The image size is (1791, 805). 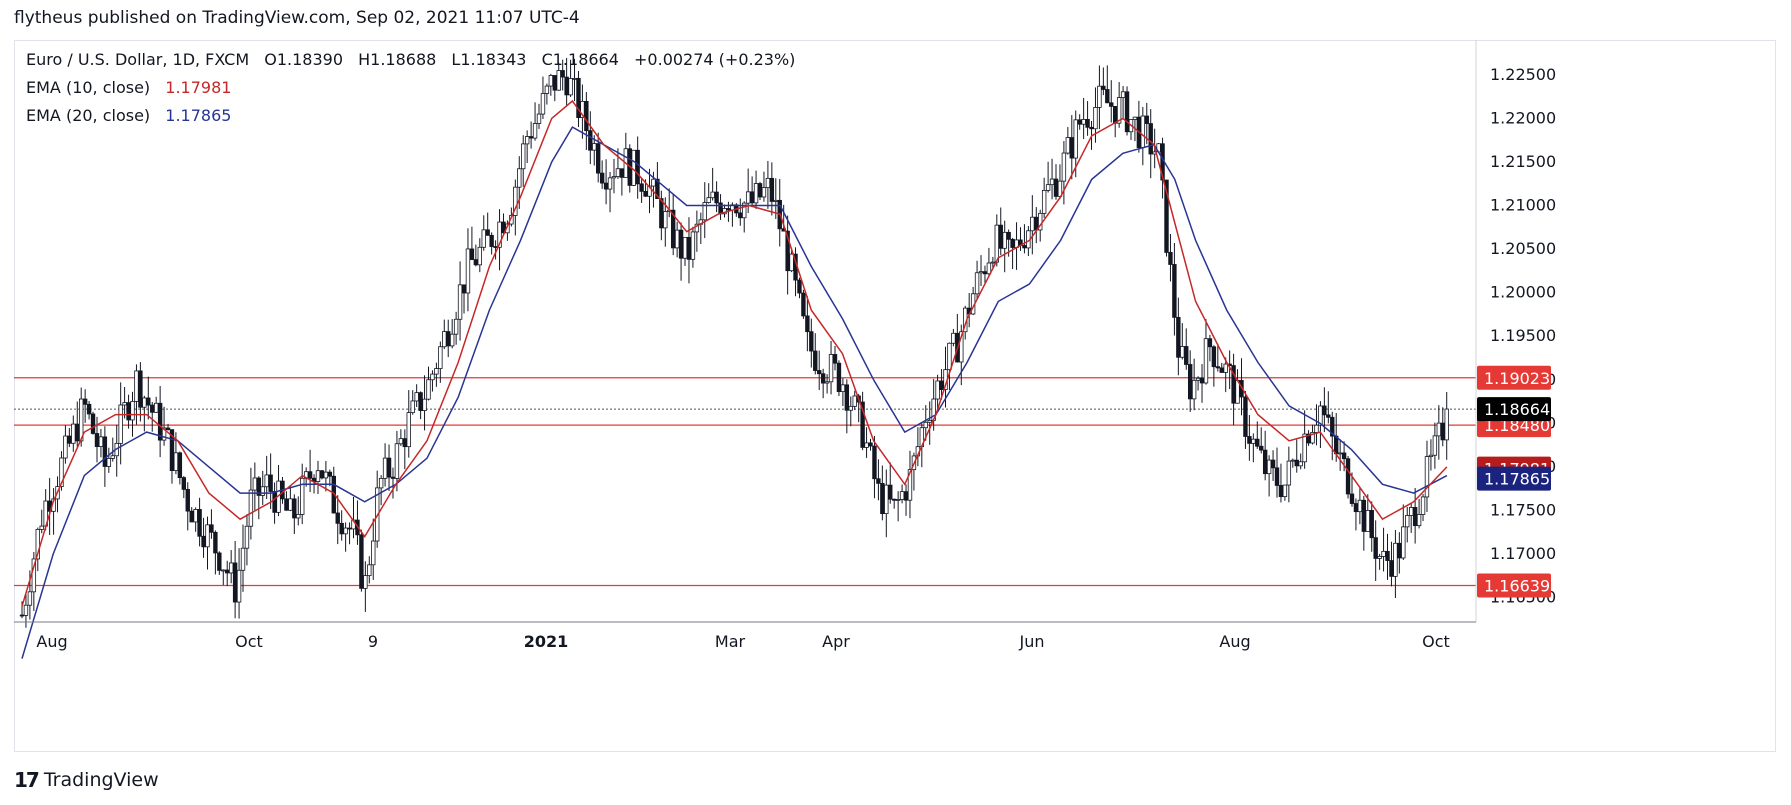 I want to click on legend-change: +0.00274 (+0.23%), so click(x=715, y=59).